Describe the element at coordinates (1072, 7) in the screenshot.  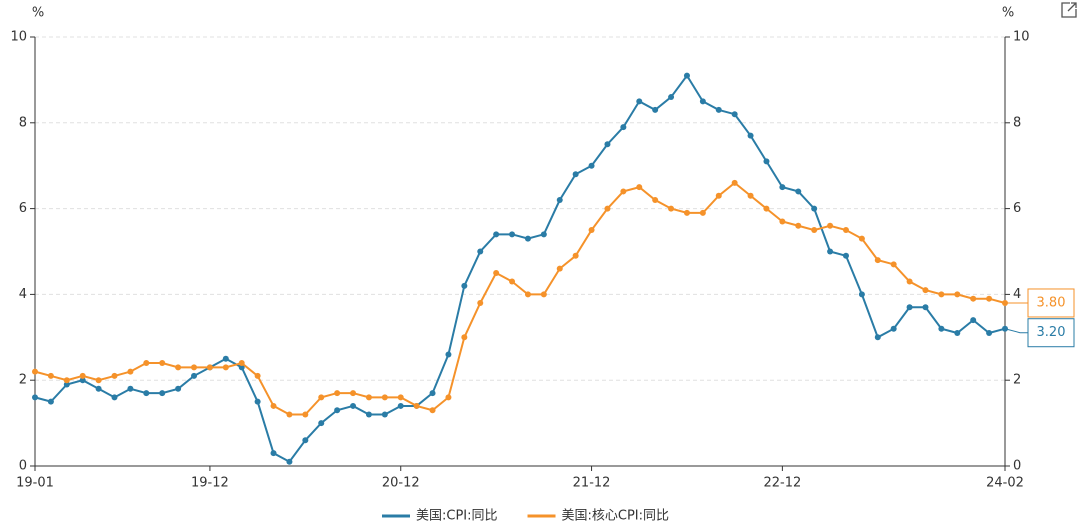
I see `expand-icon-arrow` at that location.